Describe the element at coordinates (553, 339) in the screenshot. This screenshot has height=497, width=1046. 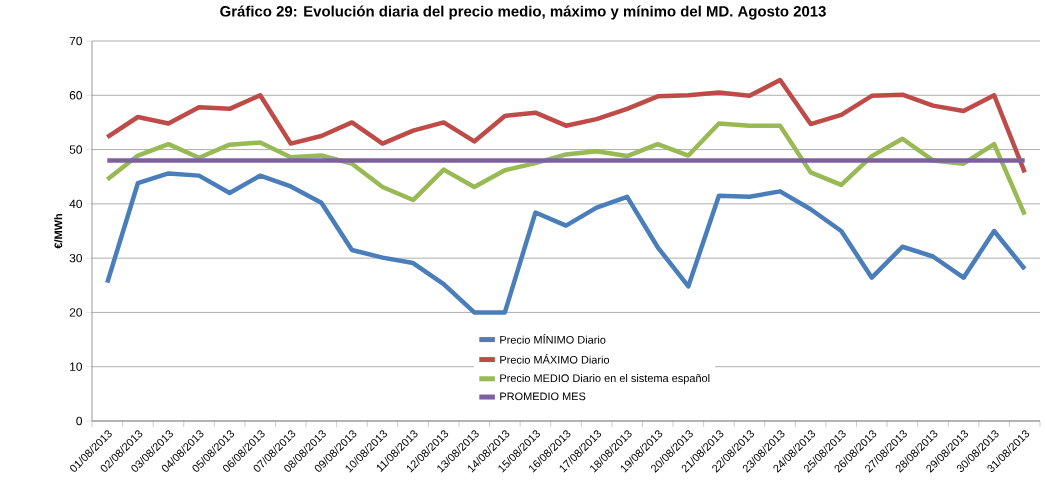
I see `legend-label: Precio MÍNIMO Diario` at that location.